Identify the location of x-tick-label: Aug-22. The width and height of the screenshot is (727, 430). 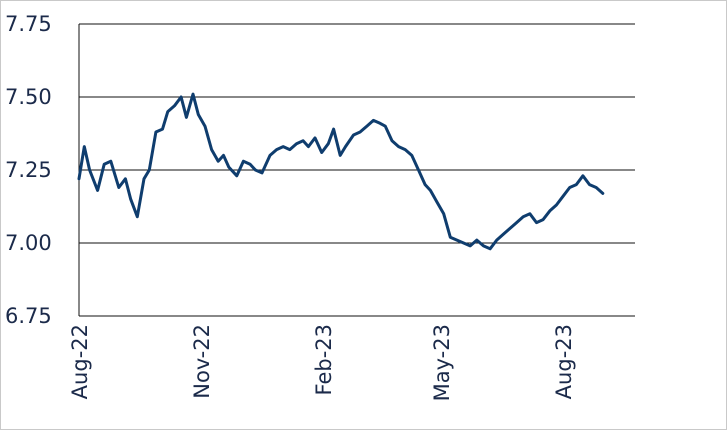
(80, 361).